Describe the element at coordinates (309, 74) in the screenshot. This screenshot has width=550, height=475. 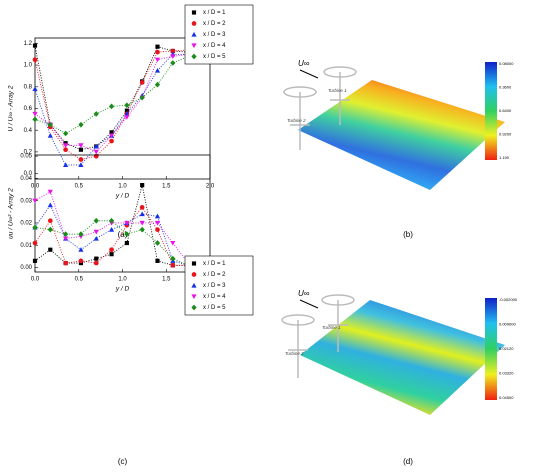
I see `flow-arrow` at that location.